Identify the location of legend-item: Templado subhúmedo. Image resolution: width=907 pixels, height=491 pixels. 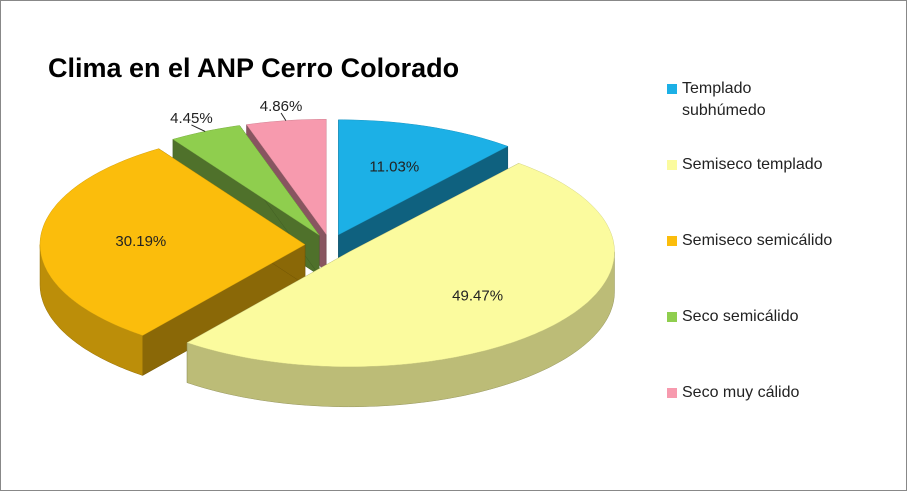
(724, 100).